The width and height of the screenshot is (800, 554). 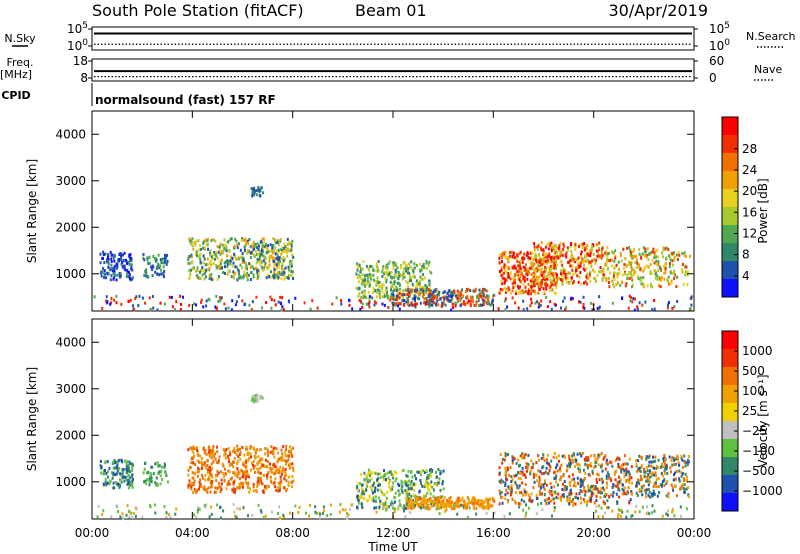 I want to click on colorbar-tick-label: 500, so click(x=753, y=371).